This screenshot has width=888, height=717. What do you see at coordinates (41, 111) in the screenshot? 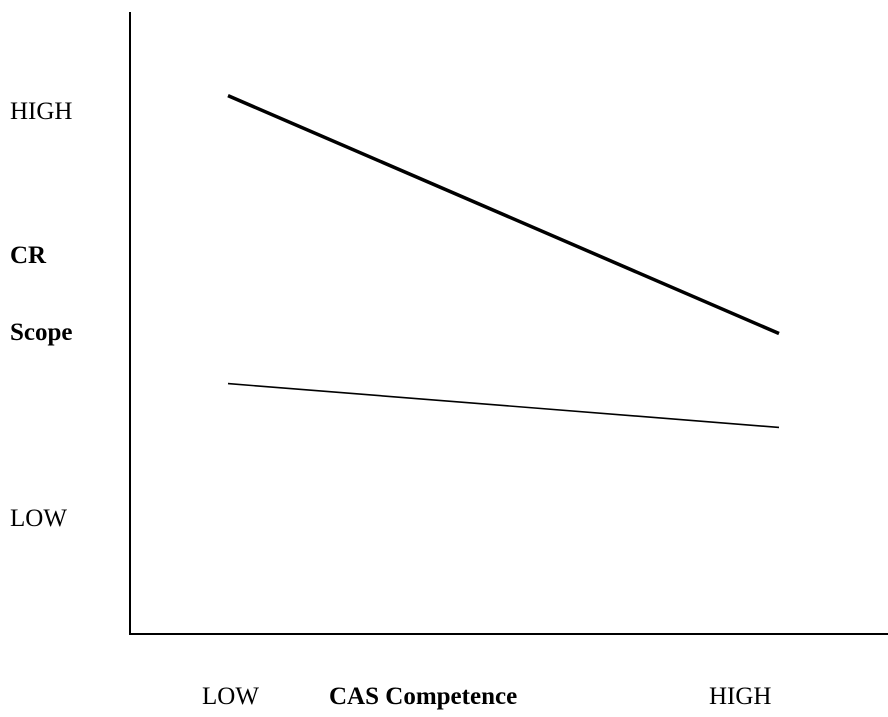
I see `y-tick-label-high: HIGH` at bounding box center [41, 111].